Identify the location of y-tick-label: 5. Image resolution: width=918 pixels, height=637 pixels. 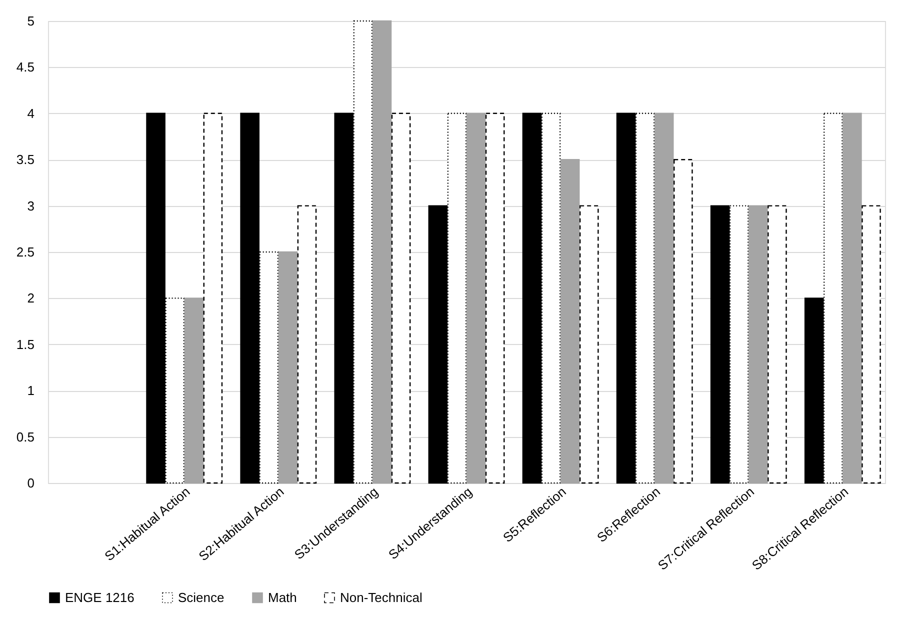
(30, 21).